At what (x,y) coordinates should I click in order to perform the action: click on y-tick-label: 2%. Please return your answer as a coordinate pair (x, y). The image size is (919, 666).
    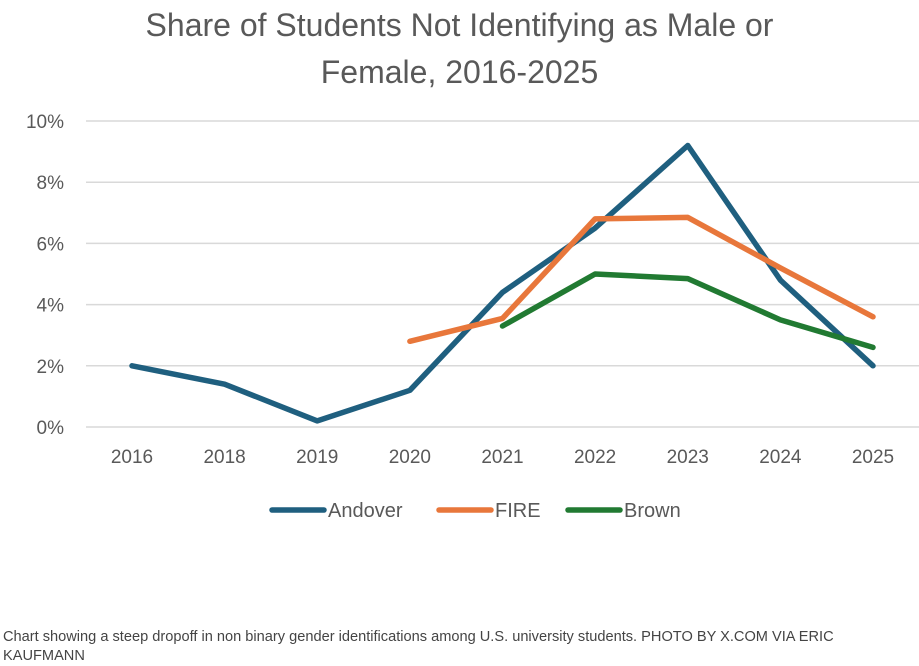
    Looking at the image, I should click on (51, 367).